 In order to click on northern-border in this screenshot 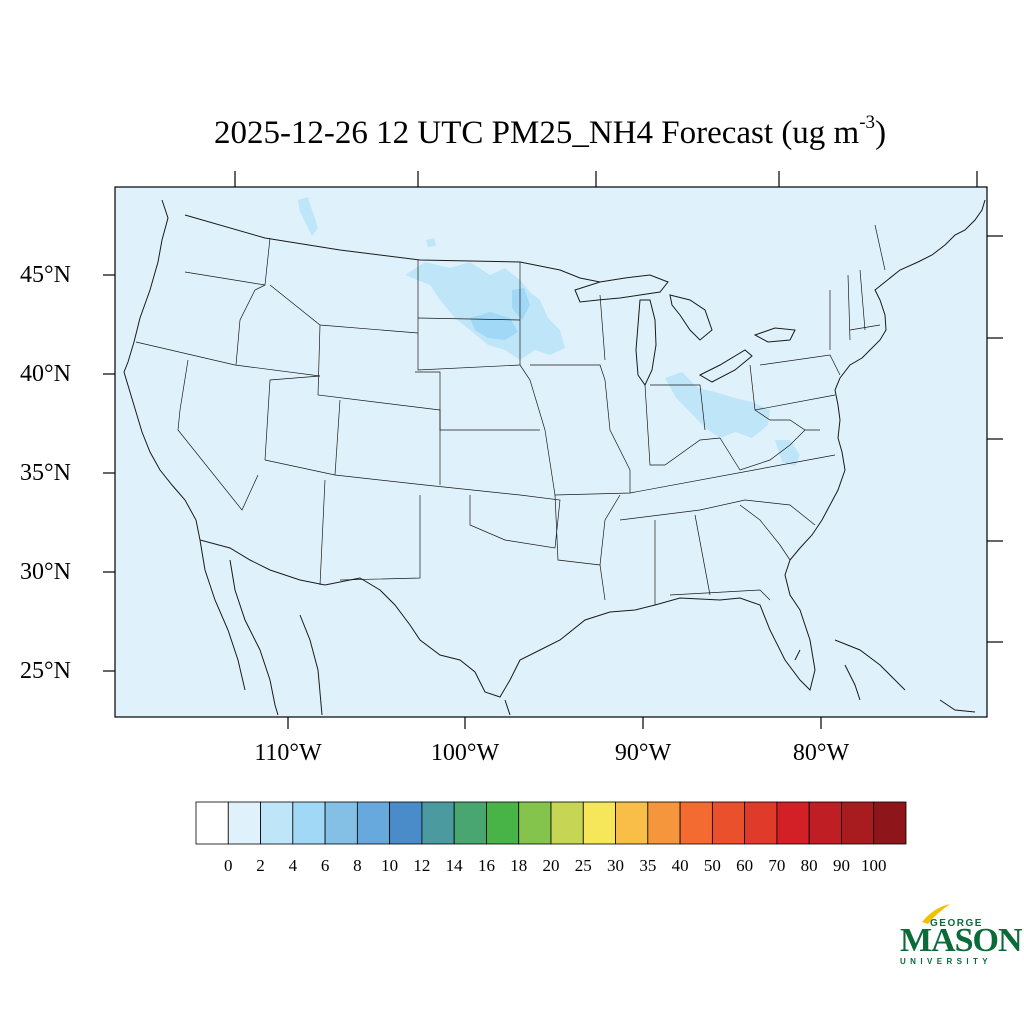, I will do `click(392, 248)`.